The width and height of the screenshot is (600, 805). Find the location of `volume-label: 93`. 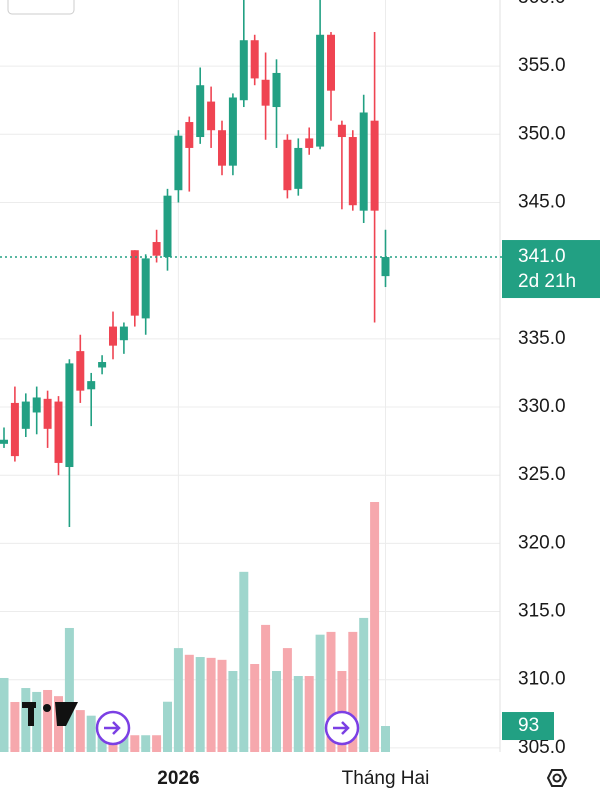

volume-label: 93 is located at coordinates (528, 725).